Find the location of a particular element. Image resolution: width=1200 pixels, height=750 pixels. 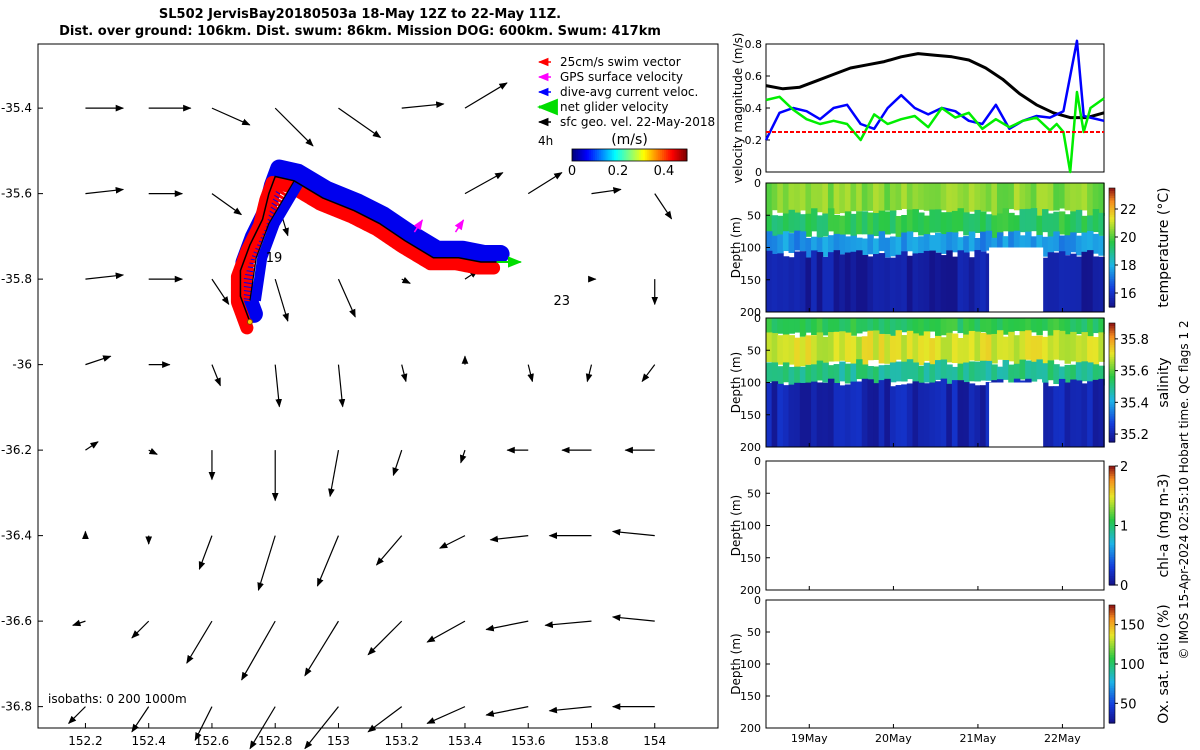

section-colorbar-tick-label: 16 is located at coordinates (1128, 294).